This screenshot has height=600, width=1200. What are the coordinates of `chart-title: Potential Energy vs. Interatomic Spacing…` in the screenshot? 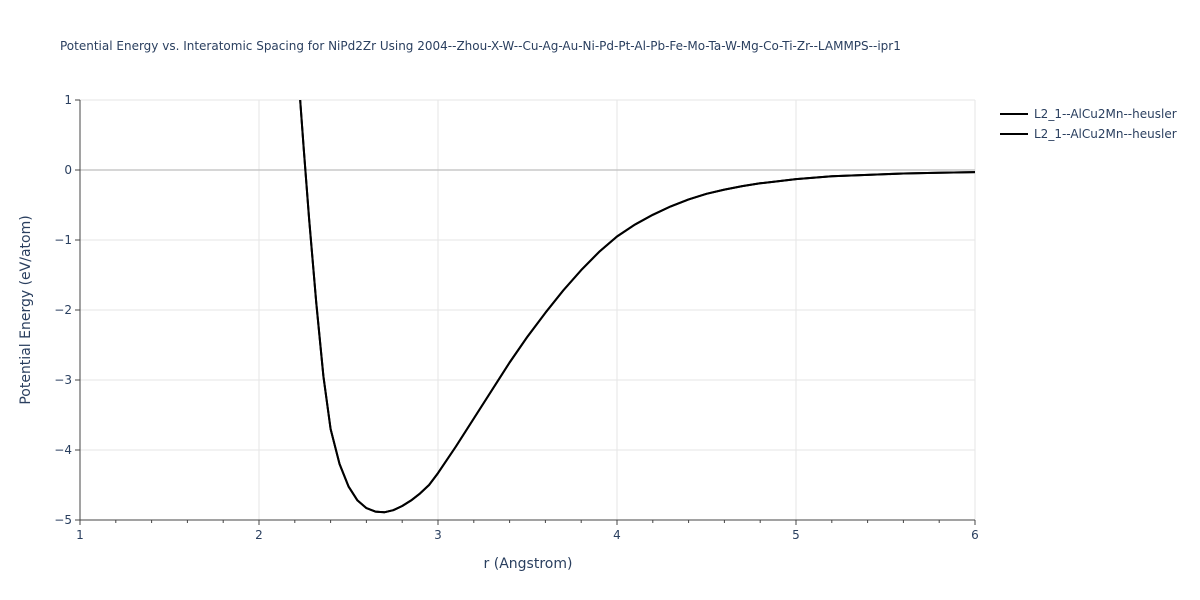 It's located at (480, 46).